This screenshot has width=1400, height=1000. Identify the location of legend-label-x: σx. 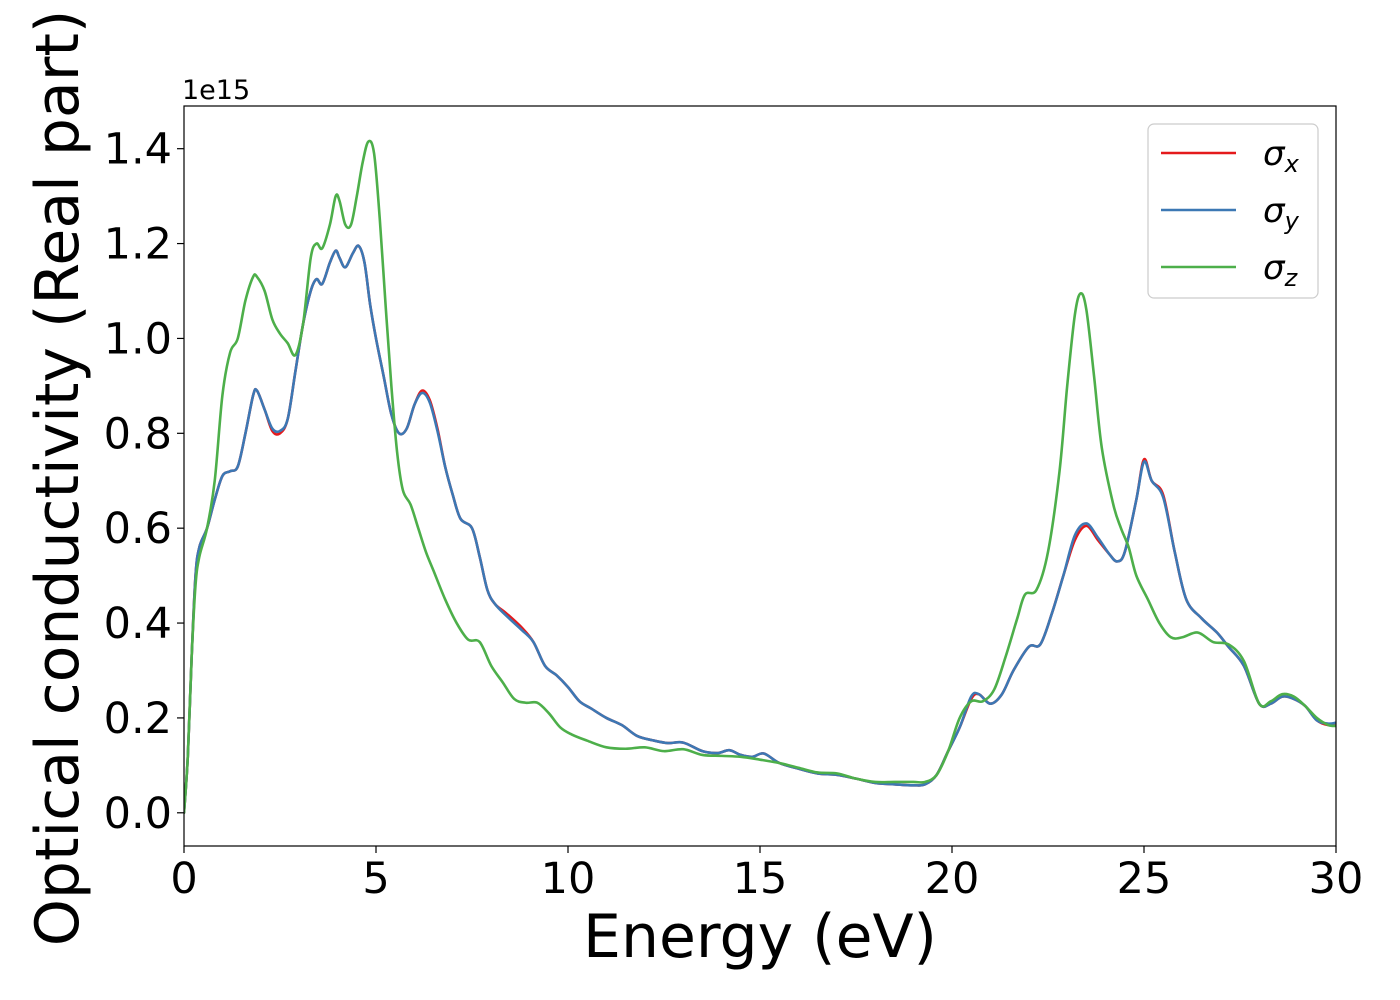
(1281, 156).